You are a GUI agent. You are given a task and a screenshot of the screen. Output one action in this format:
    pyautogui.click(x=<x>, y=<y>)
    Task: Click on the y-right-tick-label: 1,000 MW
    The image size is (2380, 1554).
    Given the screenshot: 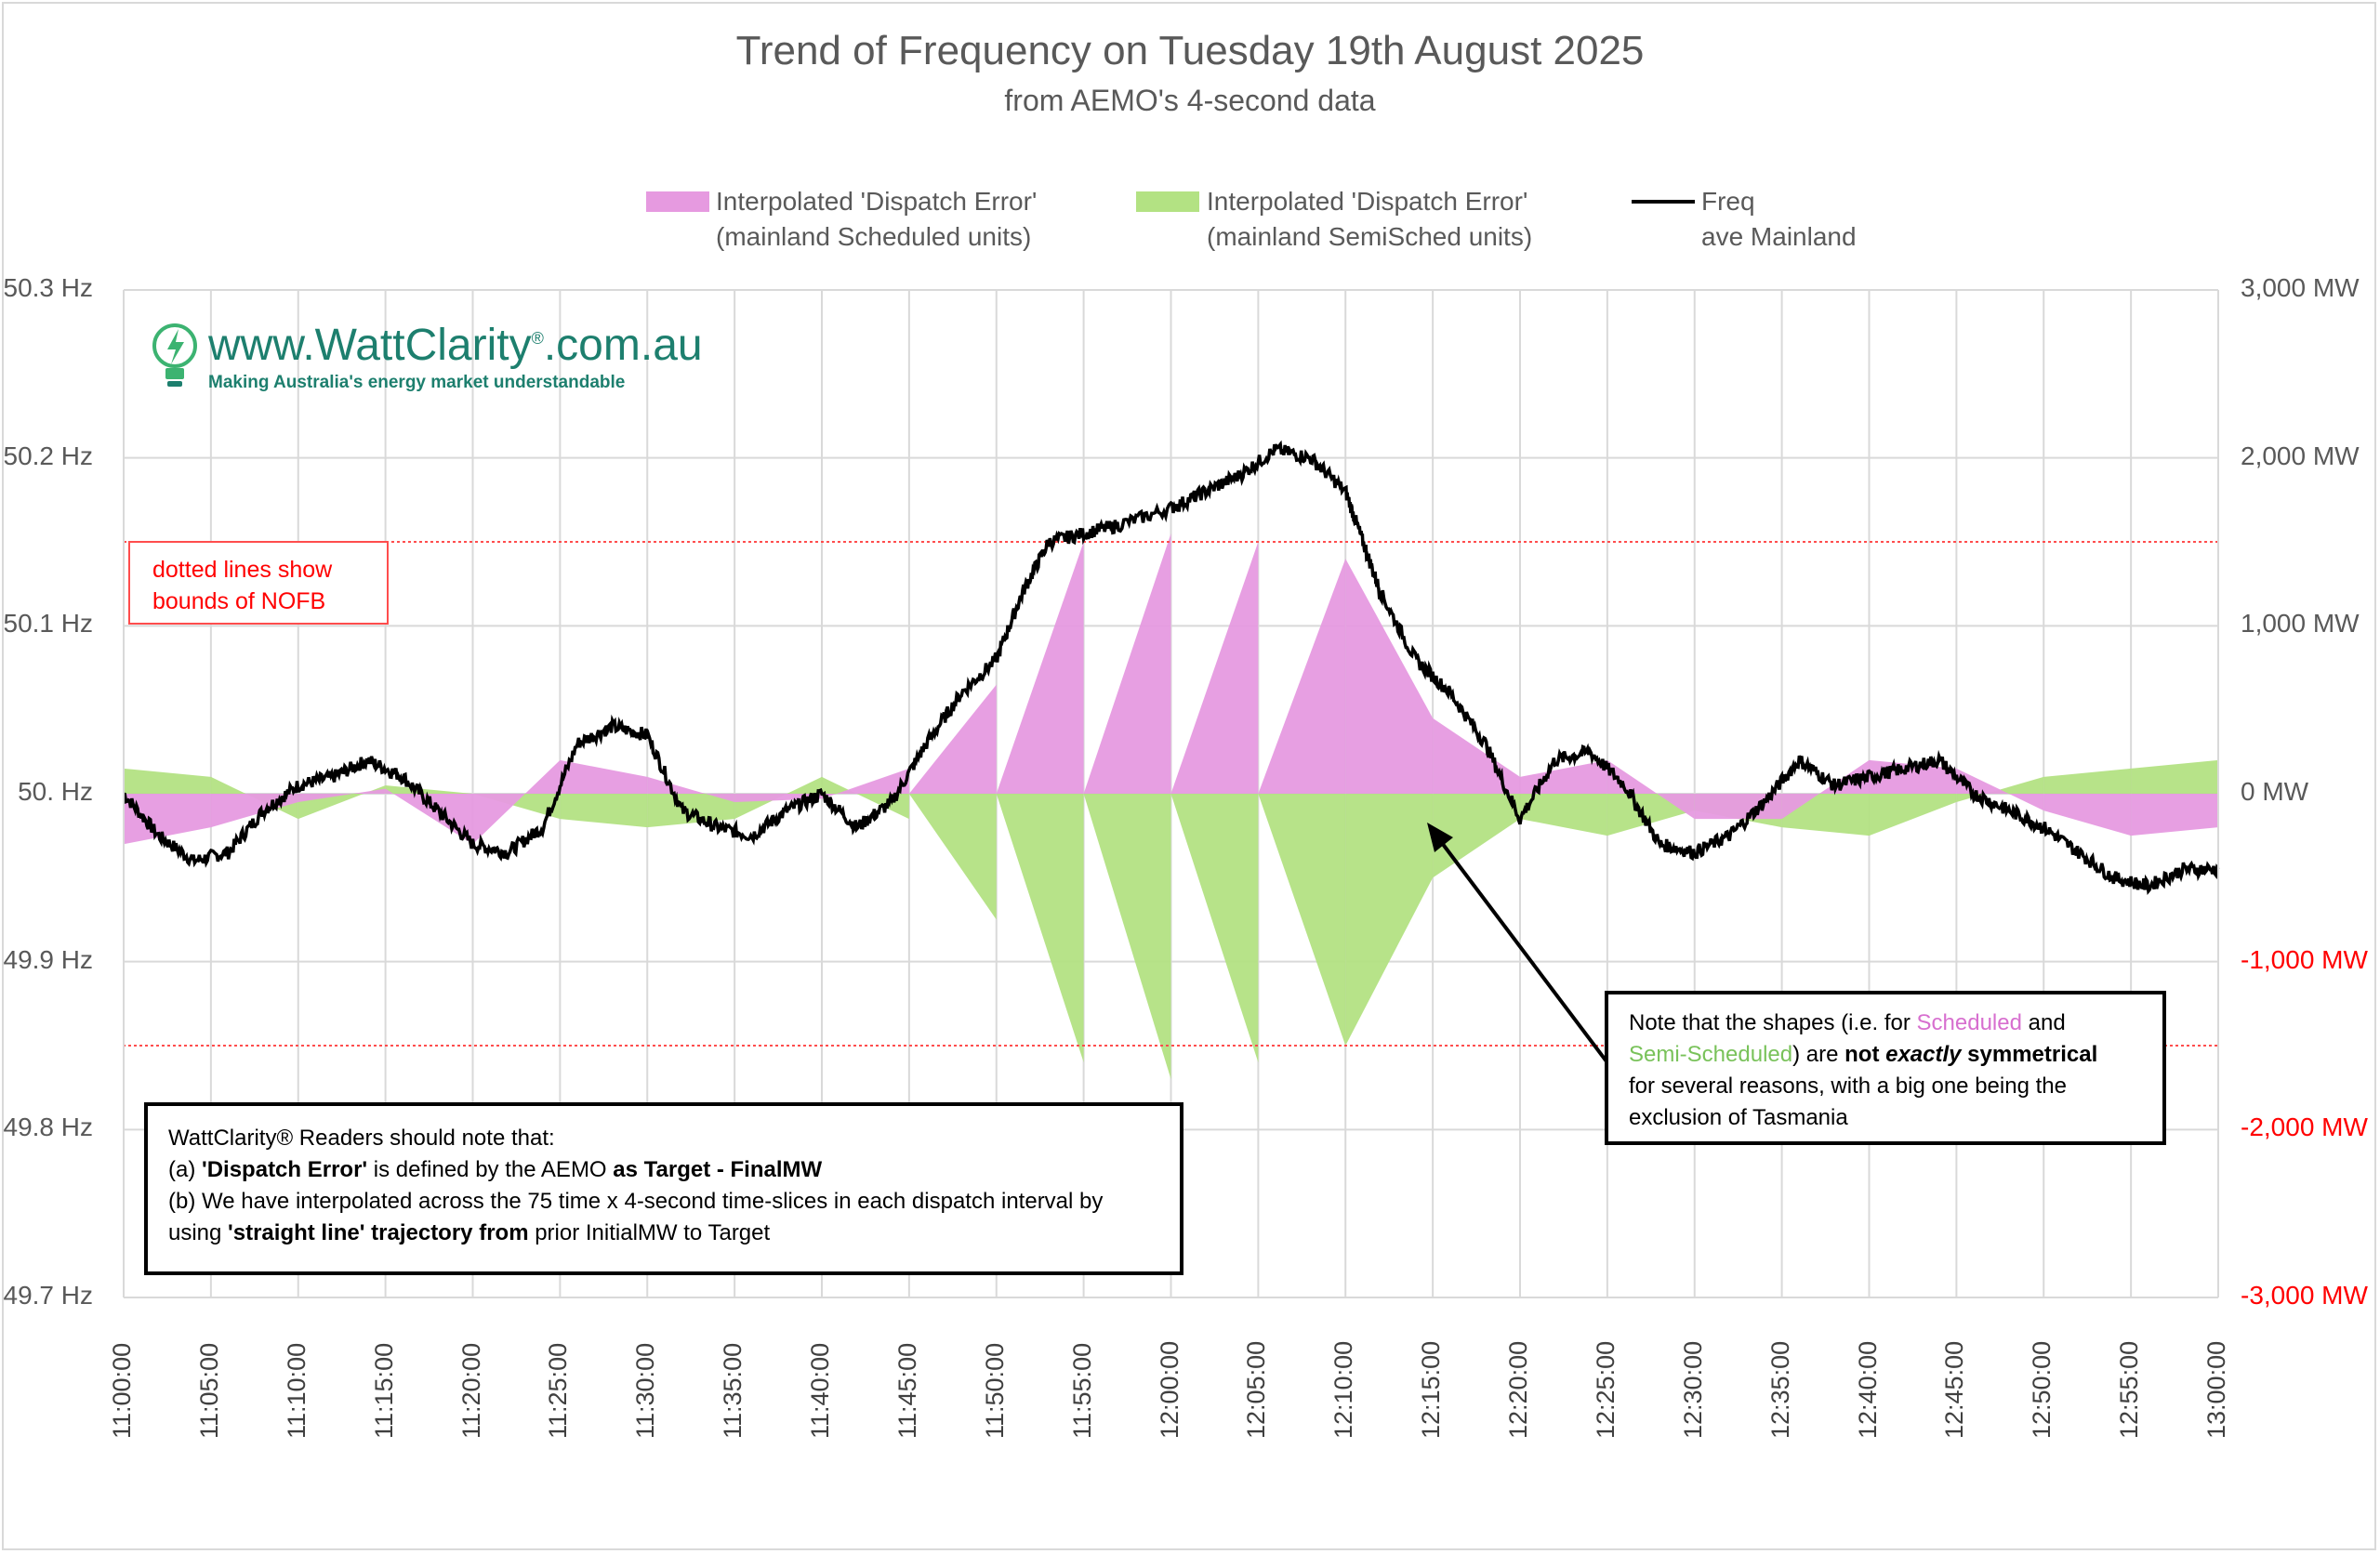 What is the action you would take?
    pyautogui.click(x=2300, y=624)
    